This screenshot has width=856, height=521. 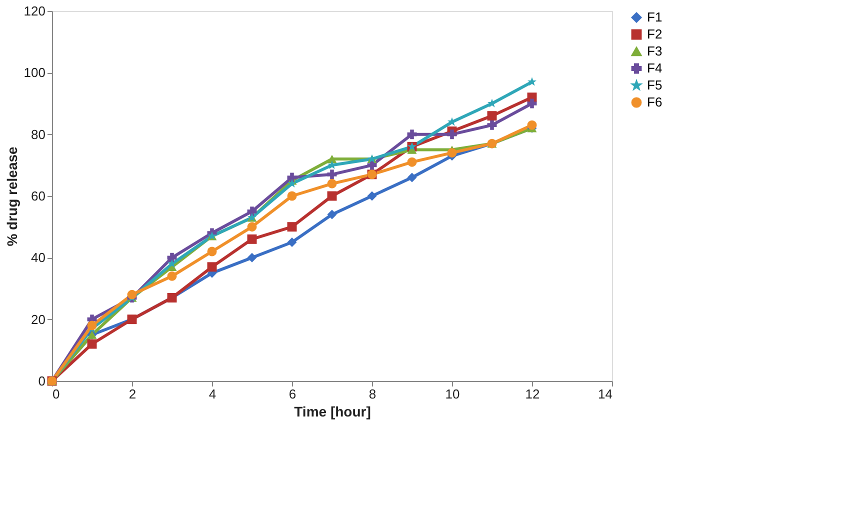 What do you see at coordinates (212, 394) in the screenshot?
I see `x-tick-label: 4` at bounding box center [212, 394].